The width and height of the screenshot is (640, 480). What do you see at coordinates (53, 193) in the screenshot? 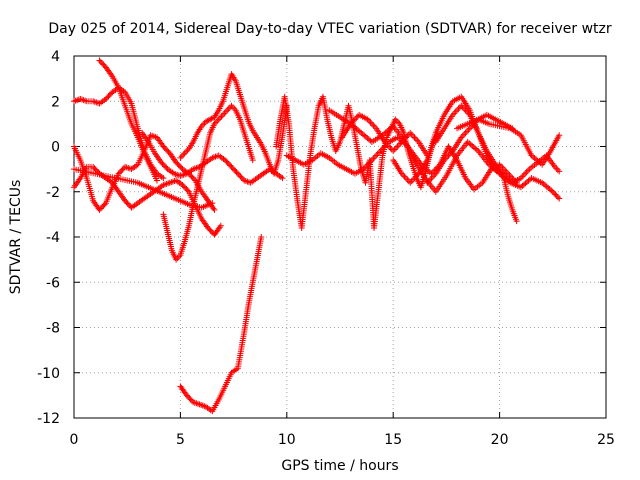
I see `y-tick-label: -2` at bounding box center [53, 193].